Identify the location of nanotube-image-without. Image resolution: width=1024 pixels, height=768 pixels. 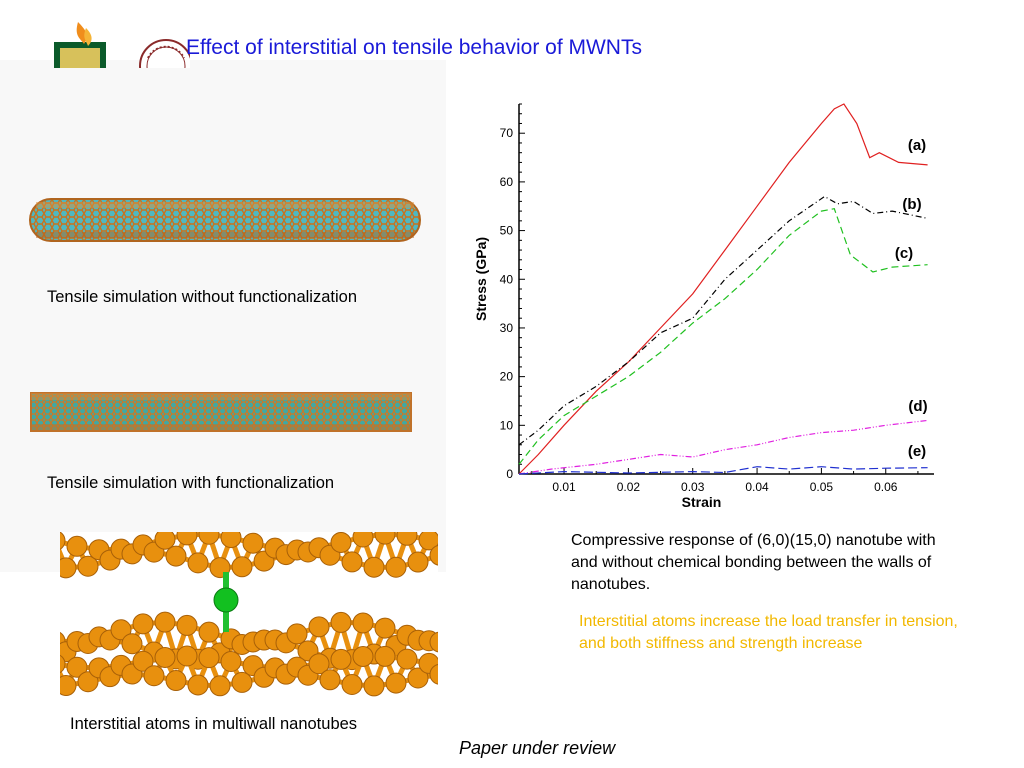
(225, 220).